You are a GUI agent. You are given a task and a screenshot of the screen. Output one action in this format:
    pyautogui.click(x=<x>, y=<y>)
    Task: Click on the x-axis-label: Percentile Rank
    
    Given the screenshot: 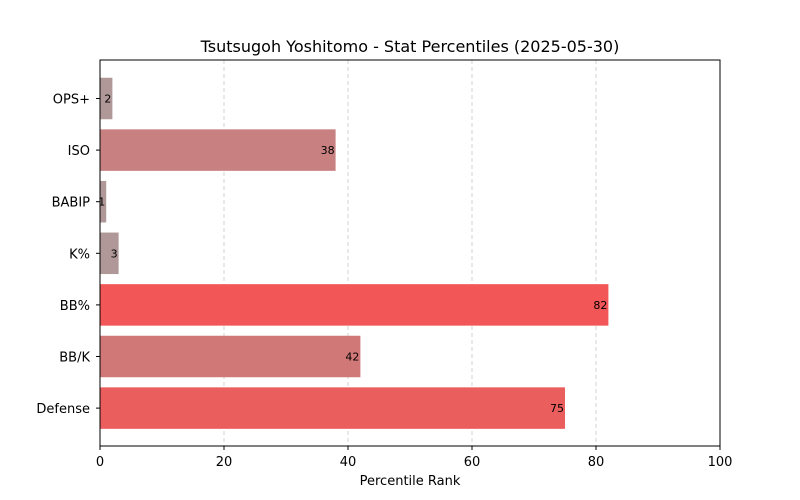 What is the action you would take?
    pyautogui.click(x=410, y=481)
    